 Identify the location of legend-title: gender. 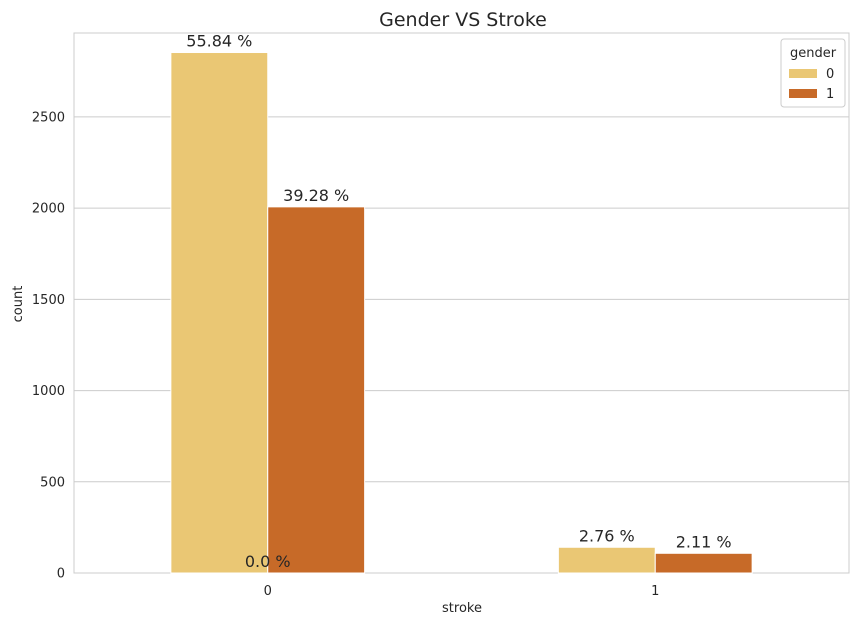
(813, 53).